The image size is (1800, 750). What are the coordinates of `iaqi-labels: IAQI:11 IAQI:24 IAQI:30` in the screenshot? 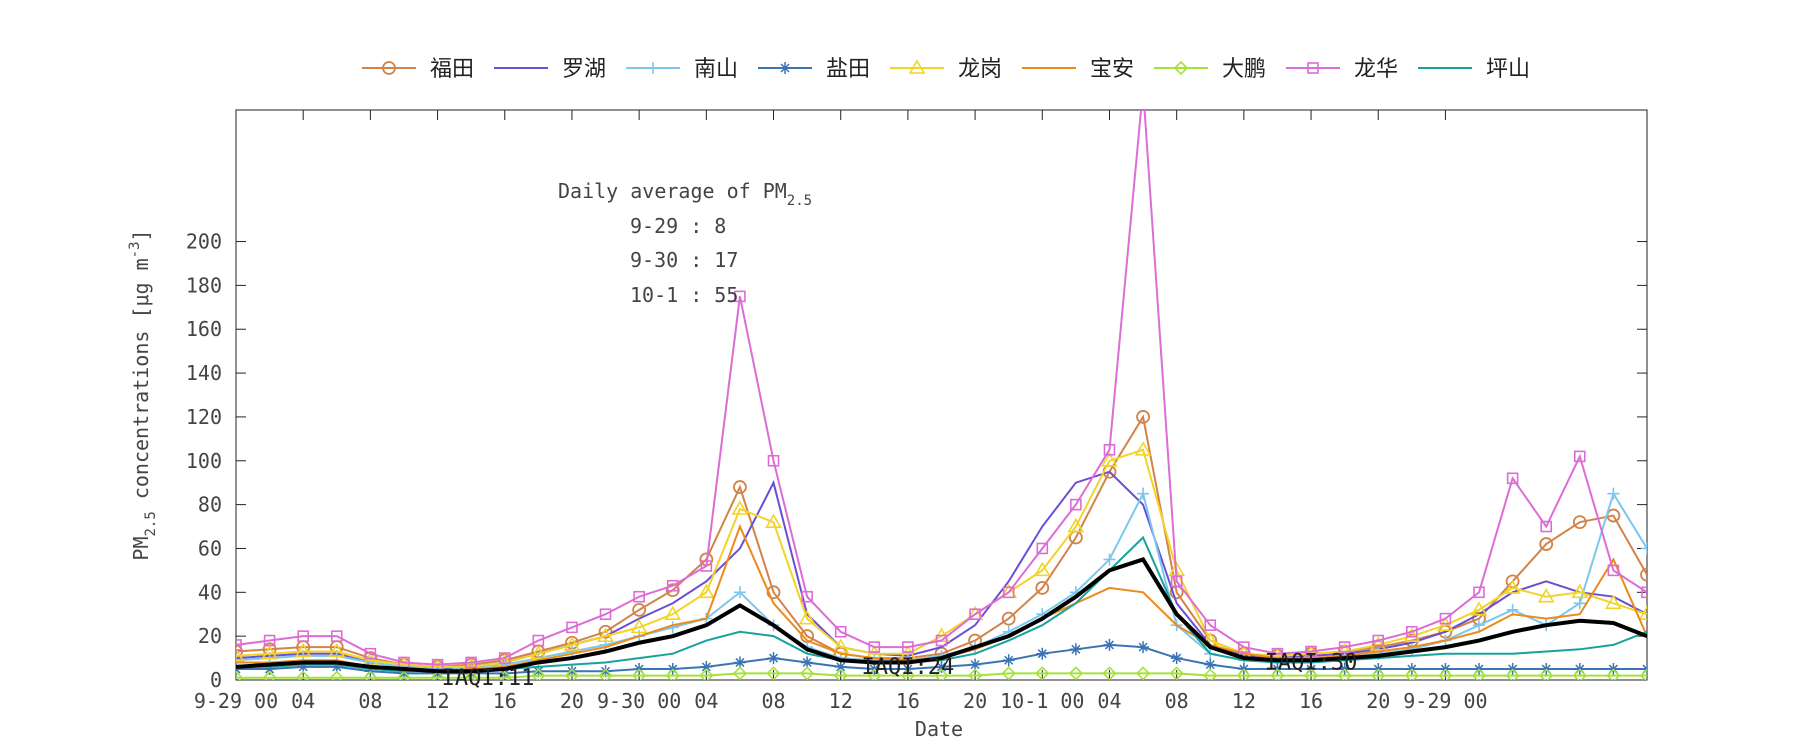 It's located at (900, 670).